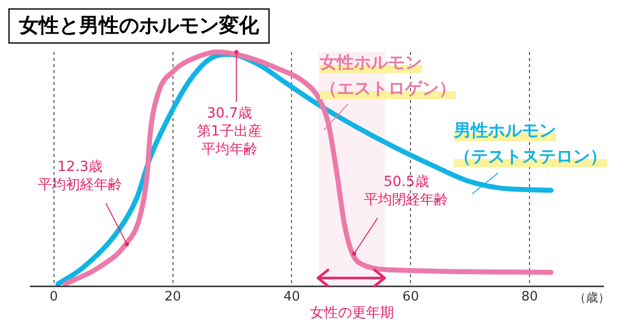  Describe the element at coordinates (530, 144) in the screenshot. I see `series-label: 男性ホルモン（テストステロン）` at that location.